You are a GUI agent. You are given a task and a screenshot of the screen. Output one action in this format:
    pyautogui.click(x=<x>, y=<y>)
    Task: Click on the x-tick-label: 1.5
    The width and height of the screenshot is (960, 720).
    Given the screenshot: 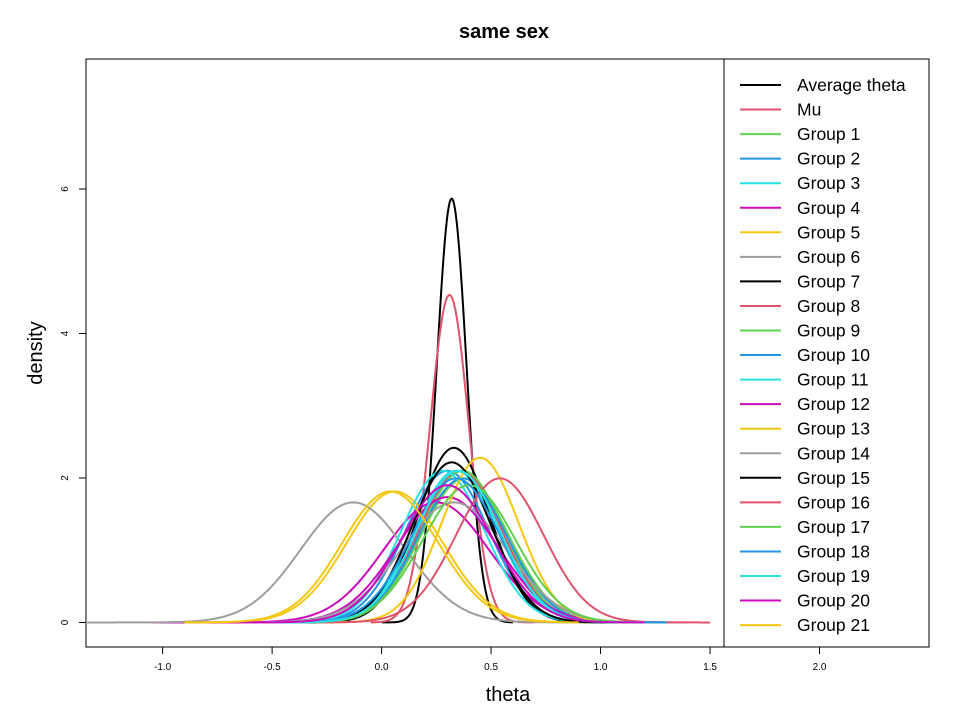 What is the action you would take?
    pyautogui.click(x=710, y=667)
    